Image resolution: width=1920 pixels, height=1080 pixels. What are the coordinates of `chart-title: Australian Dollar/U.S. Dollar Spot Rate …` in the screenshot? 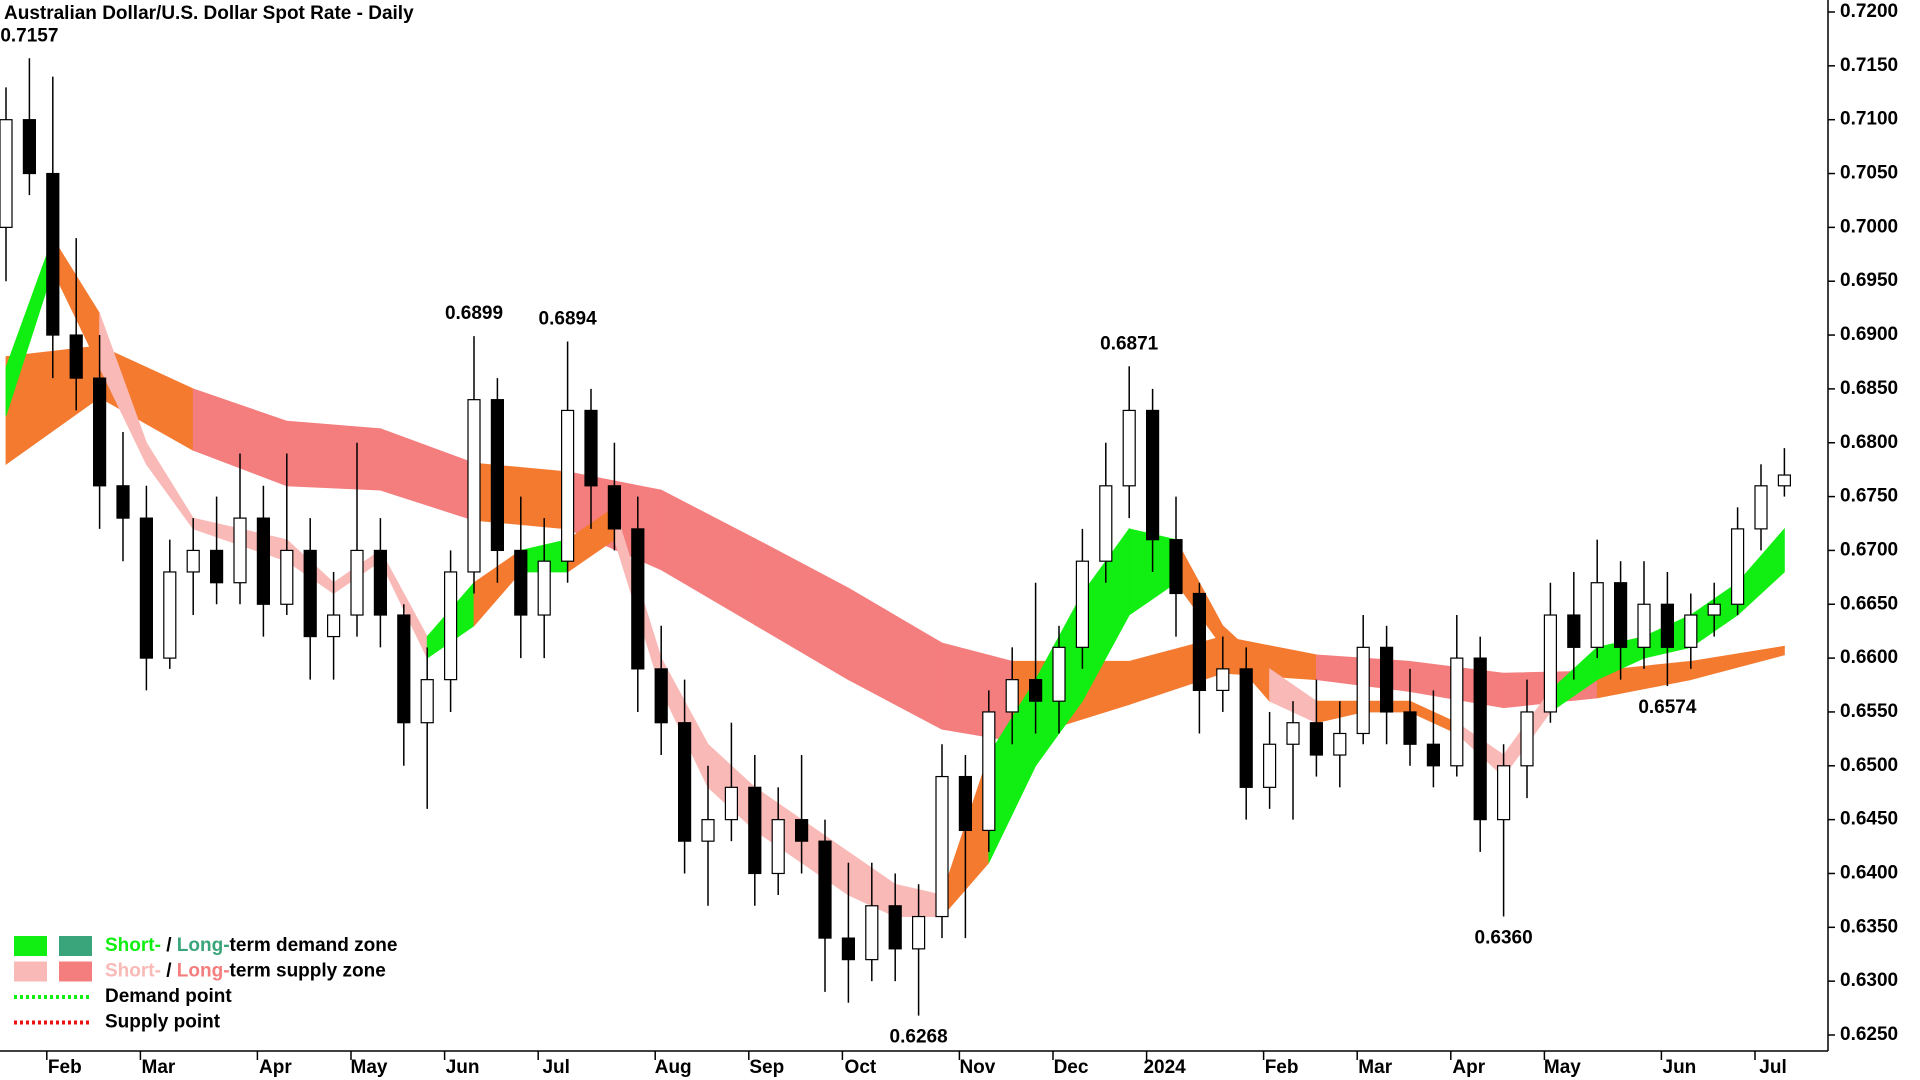 It's located at (209, 13).